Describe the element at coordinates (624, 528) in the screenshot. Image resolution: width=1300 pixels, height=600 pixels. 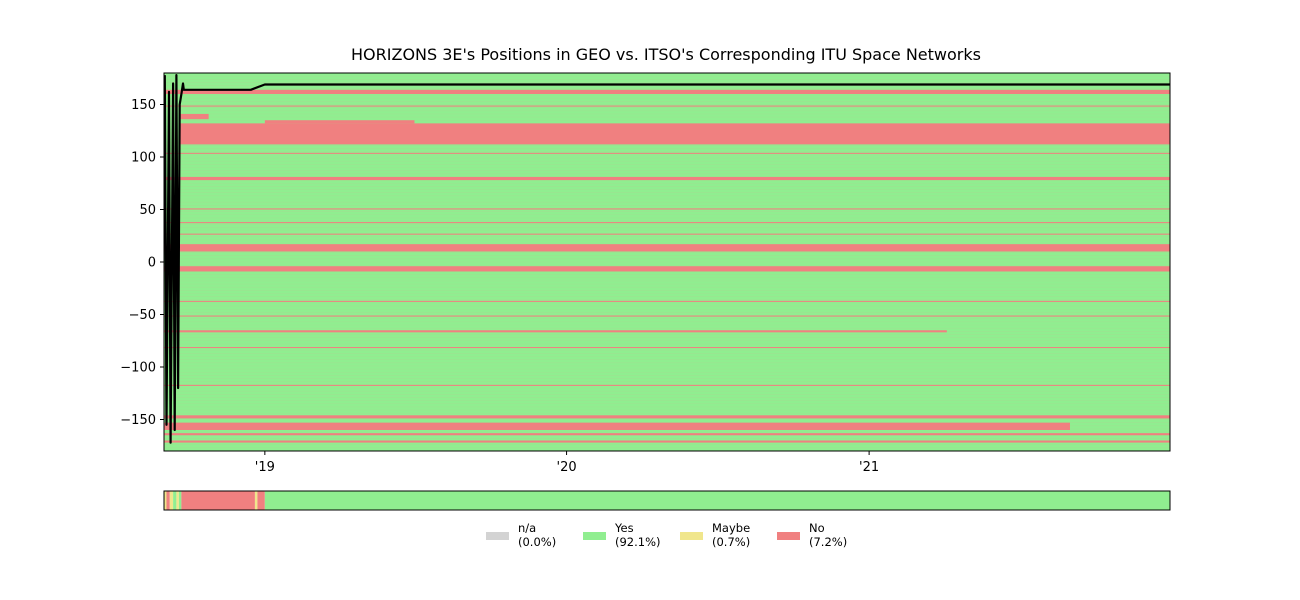
I see `legend-label: Yes` at that location.